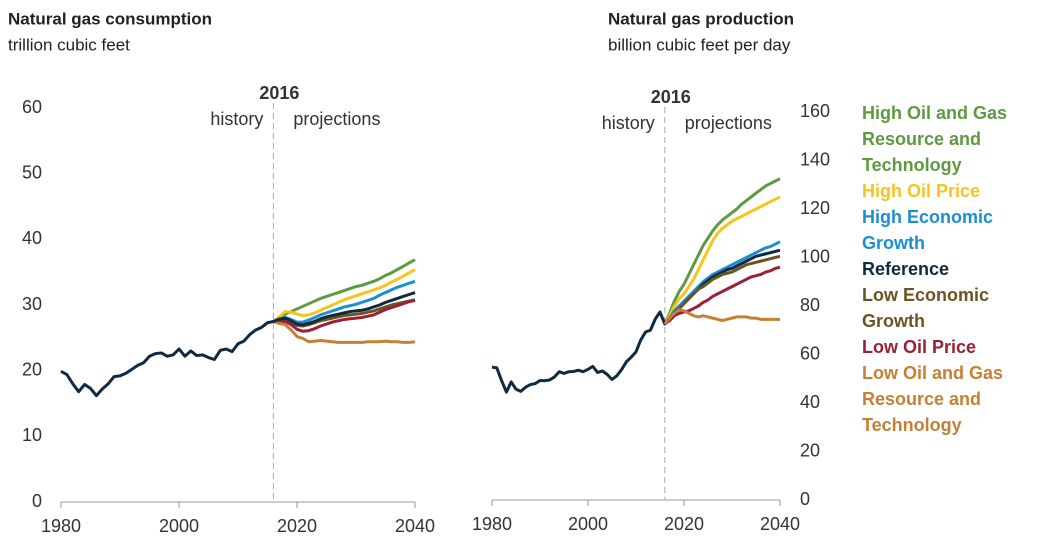 The width and height of the screenshot is (1037, 539). What do you see at coordinates (926, 308) in the screenshot?
I see `legend-entry: Low Economic Growth` at bounding box center [926, 308].